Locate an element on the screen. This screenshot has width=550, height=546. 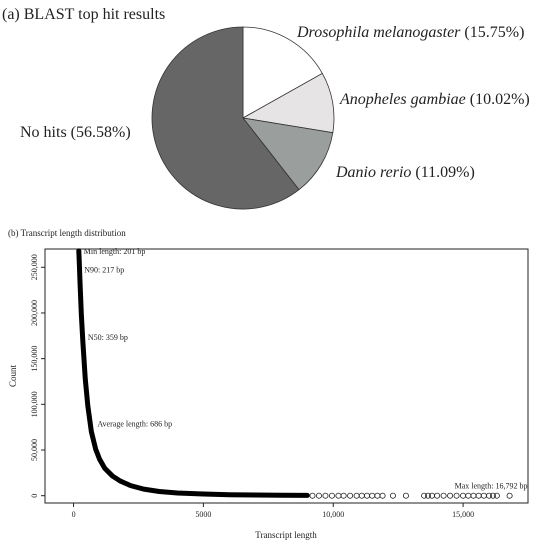
pie-label: Anopheles gambiae (10.02%) is located at coordinates (434, 99).